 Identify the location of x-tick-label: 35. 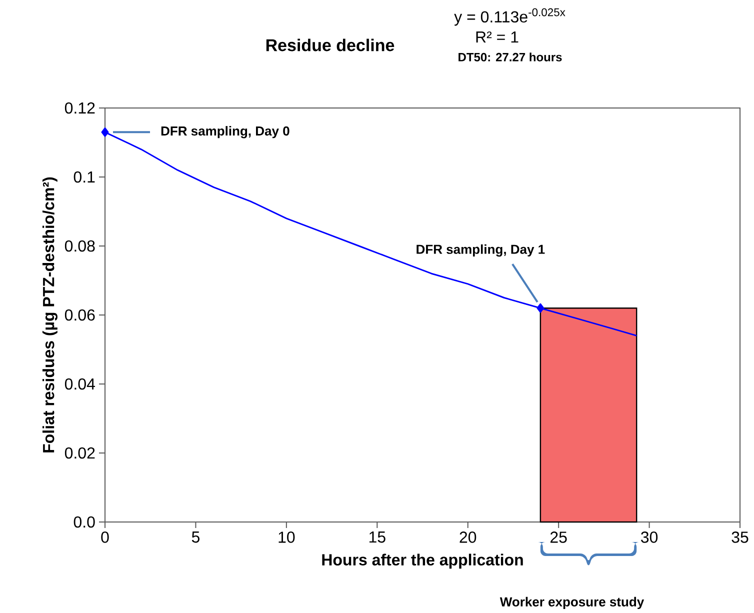
(740, 537).